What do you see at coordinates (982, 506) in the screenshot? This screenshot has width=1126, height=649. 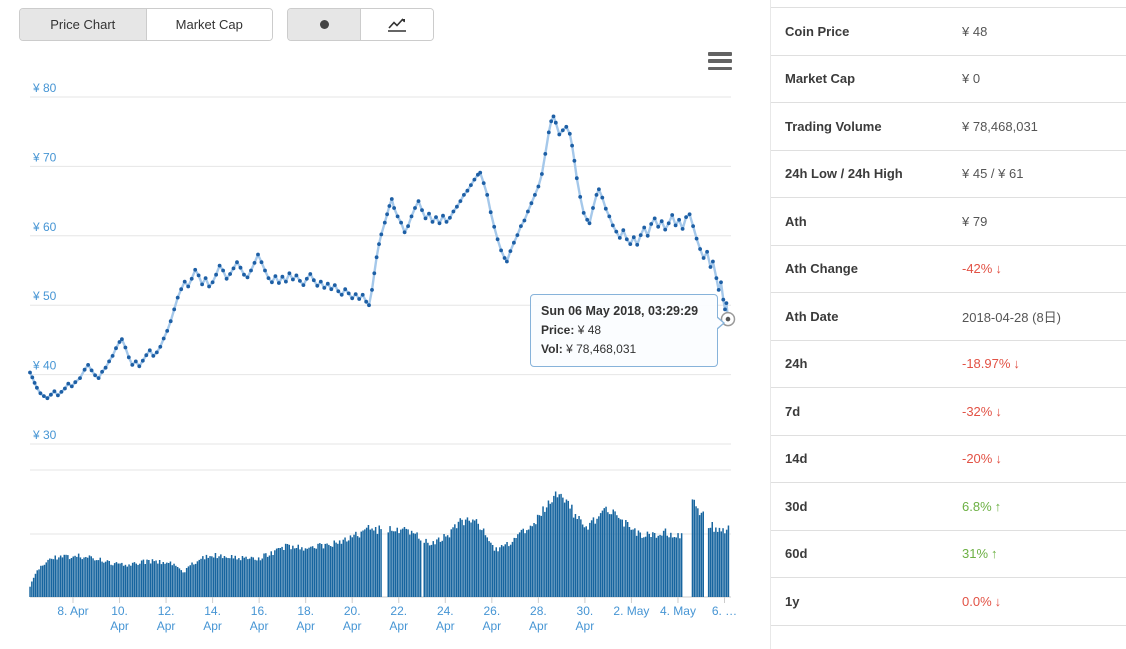 I see `stat-value: 6.8% ↑` at bounding box center [982, 506].